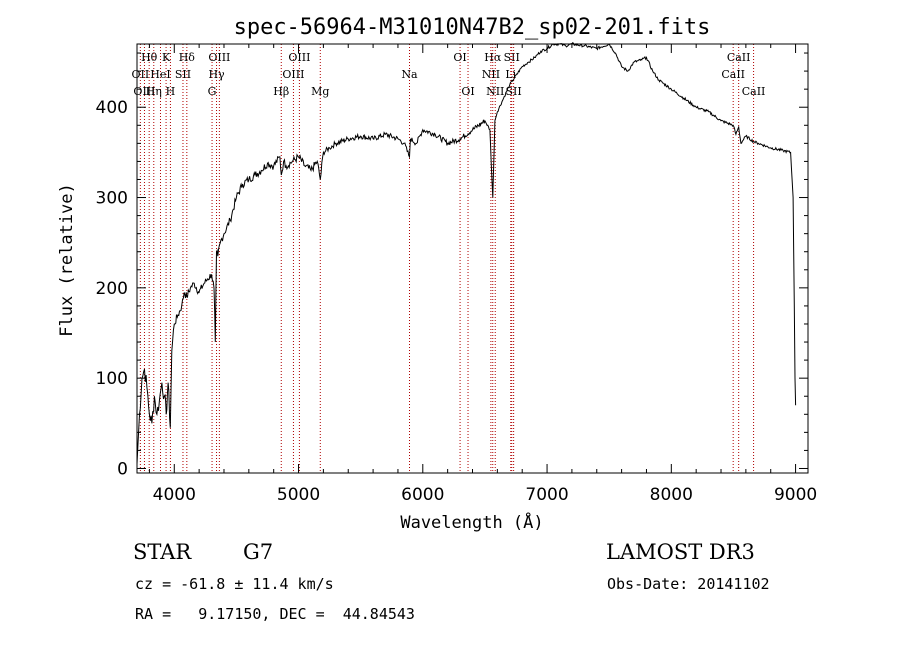 The image size is (900, 649). What do you see at coordinates (174, 495) in the screenshot?
I see `x-tick-label: 4000` at bounding box center [174, 495].